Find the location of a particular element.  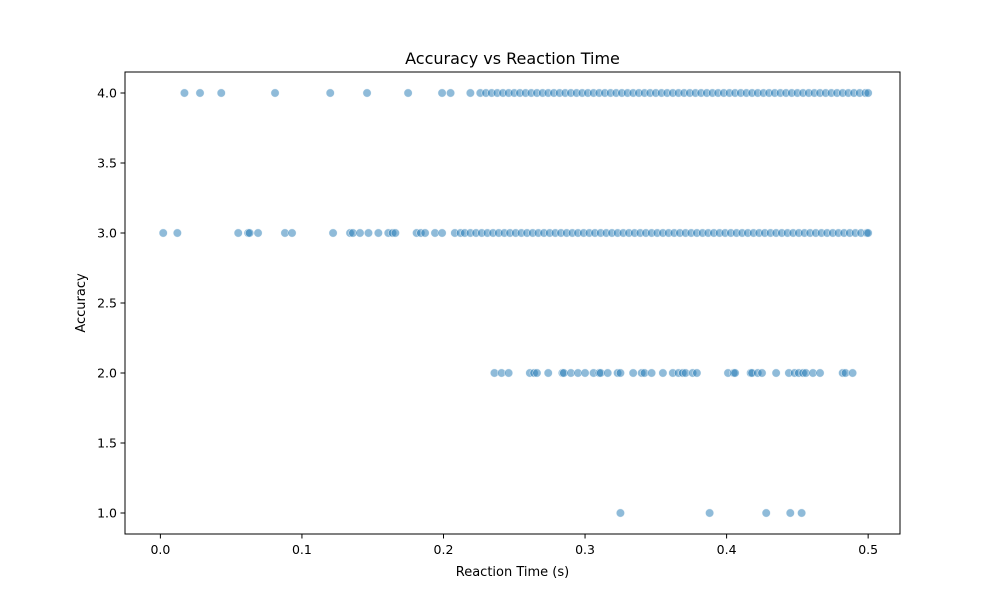

x-tick-label: 0.1 is located at coordinates (302, 549).